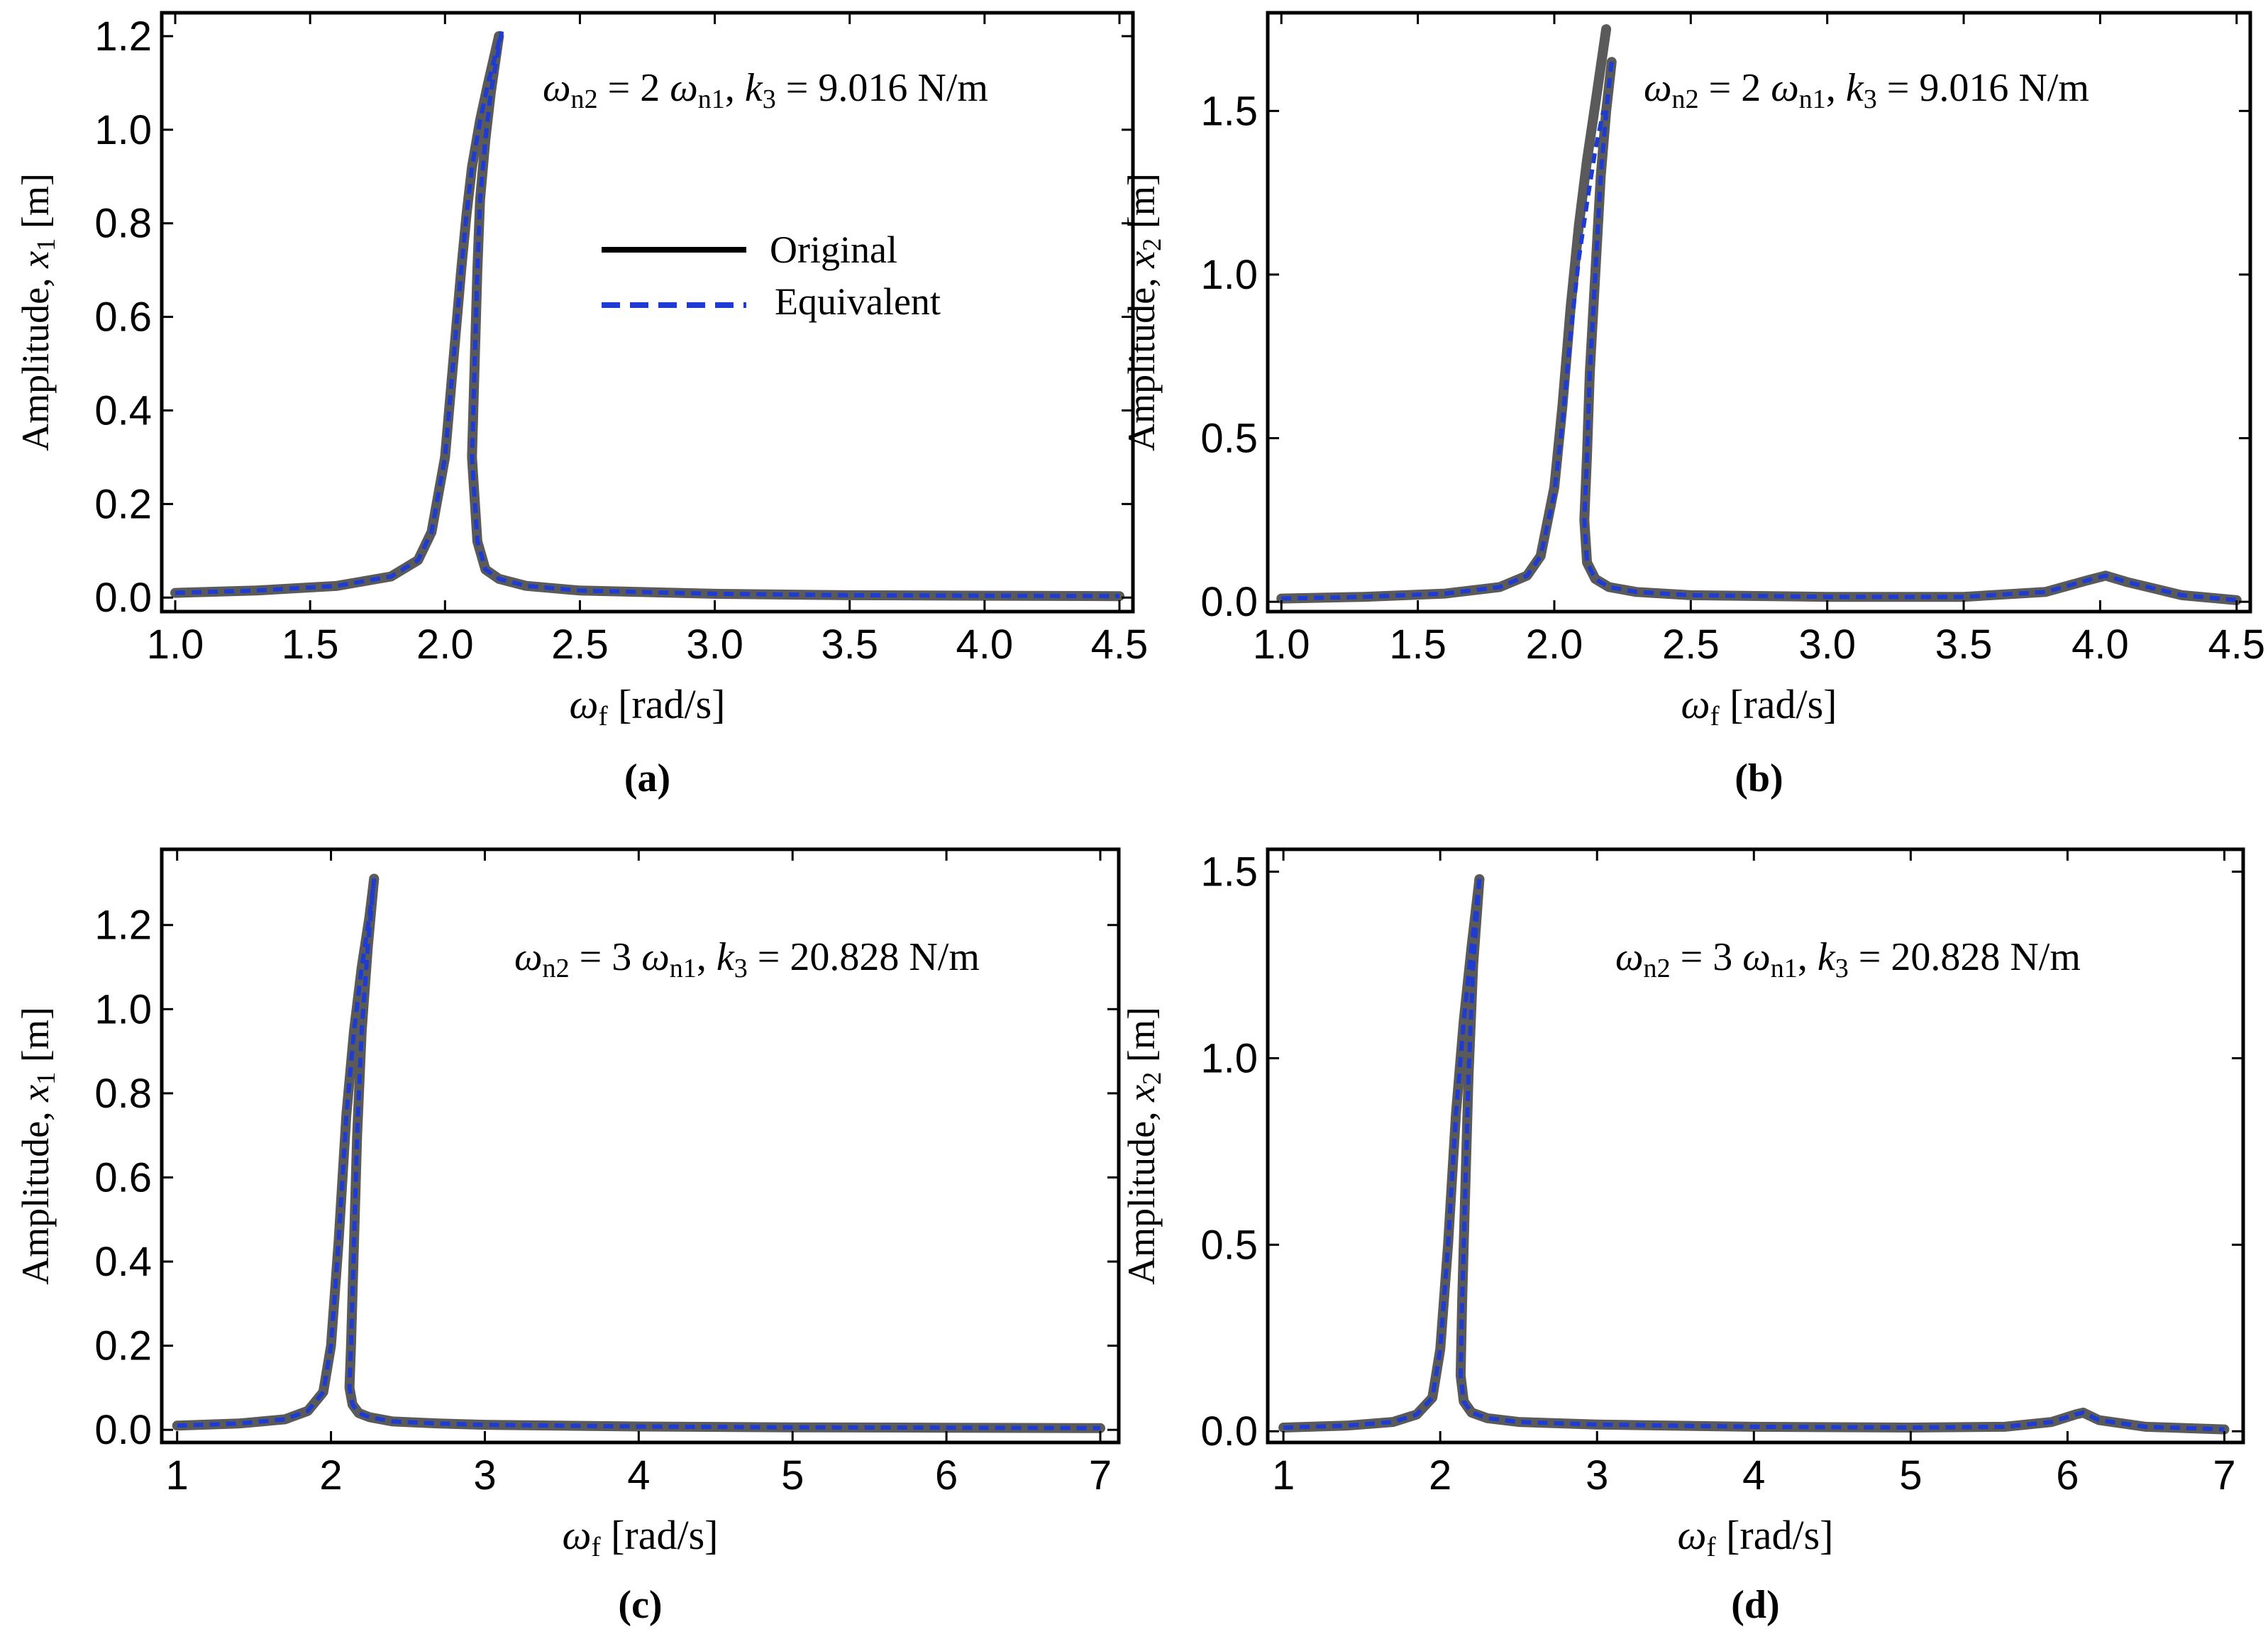 The height and width of the screenshot is (1639, 2268). I want to click on legend-label-original: Original, so click(833, 249).